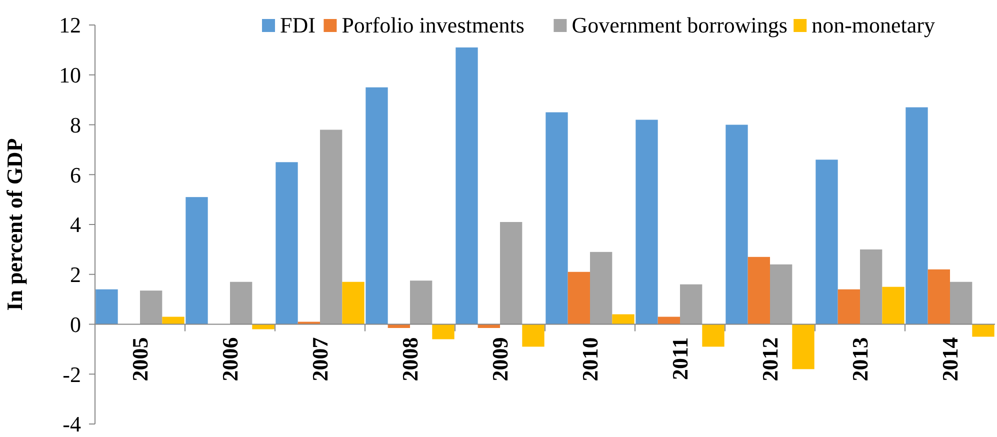 Image resolution: width=997 pixels, height=437 pixels. Describe the element at coordinates (70, 25) in the screenshot. I see `y-tick-label: 12` at that location.